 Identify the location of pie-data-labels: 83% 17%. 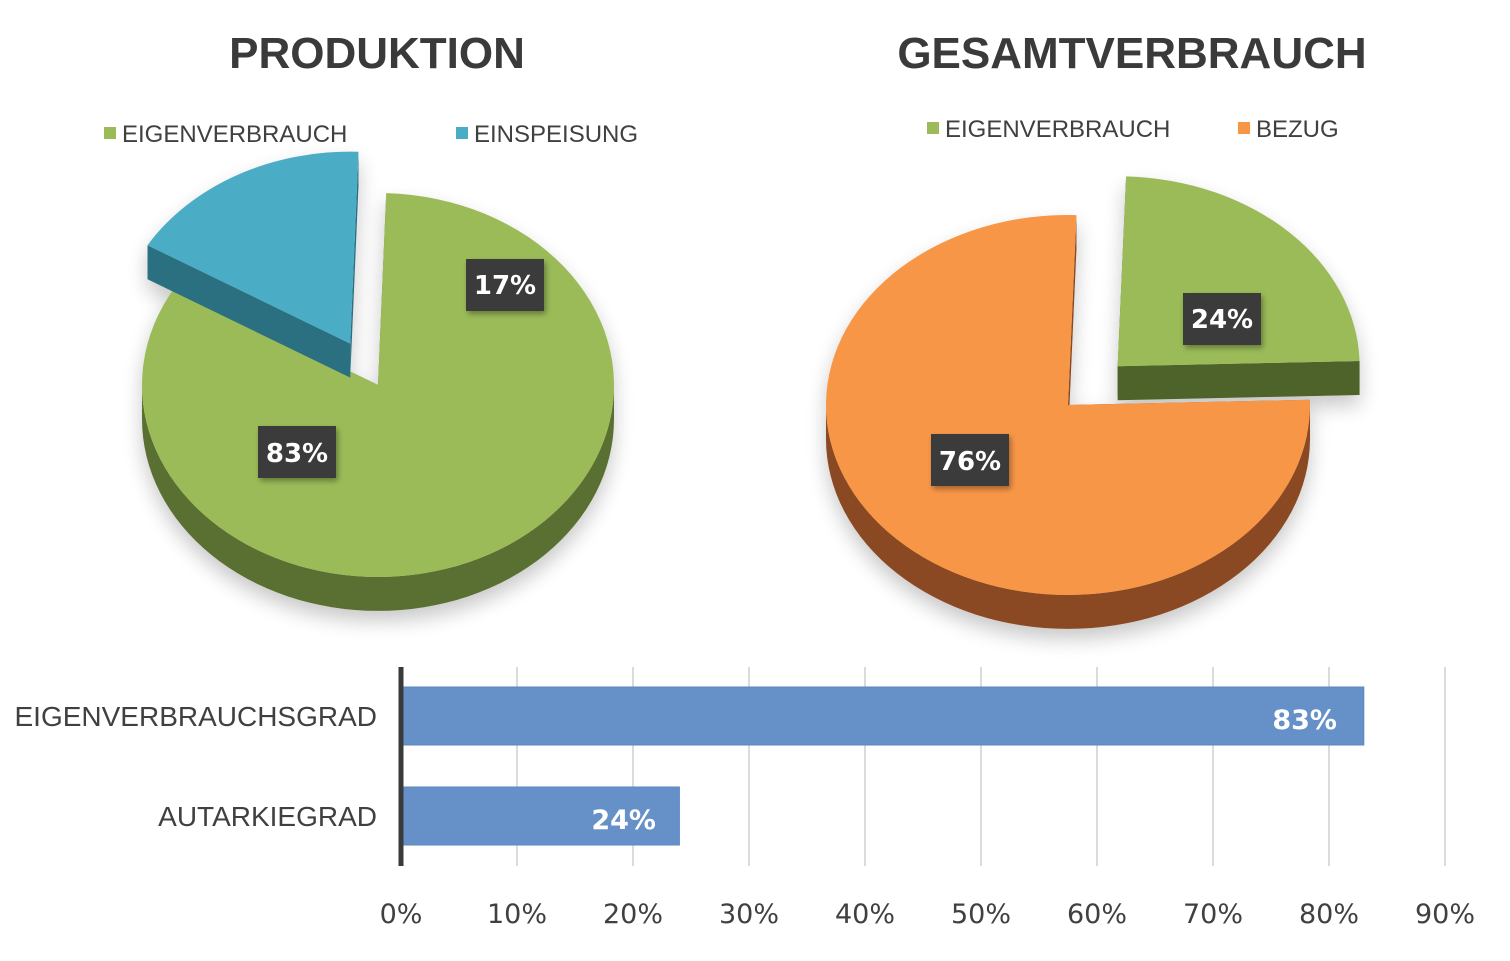
(401, 368).